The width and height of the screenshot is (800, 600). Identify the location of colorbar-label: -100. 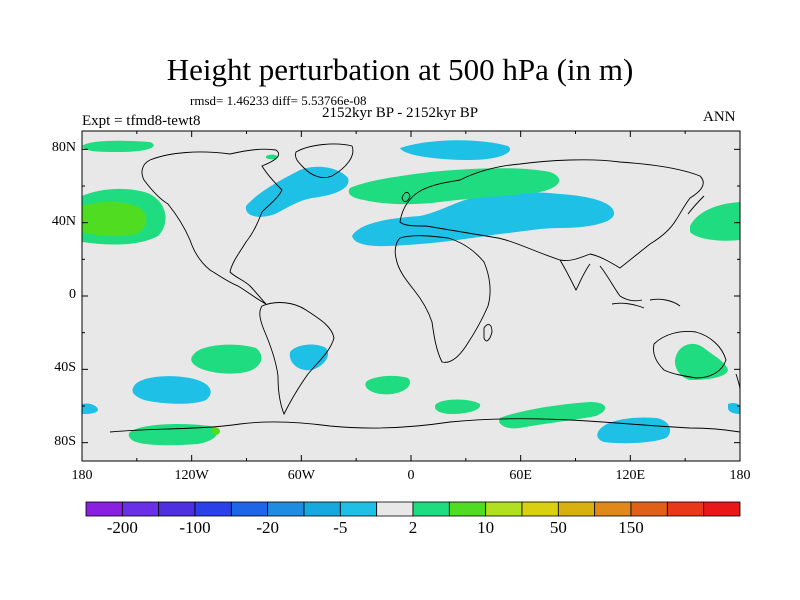
(195, 527).